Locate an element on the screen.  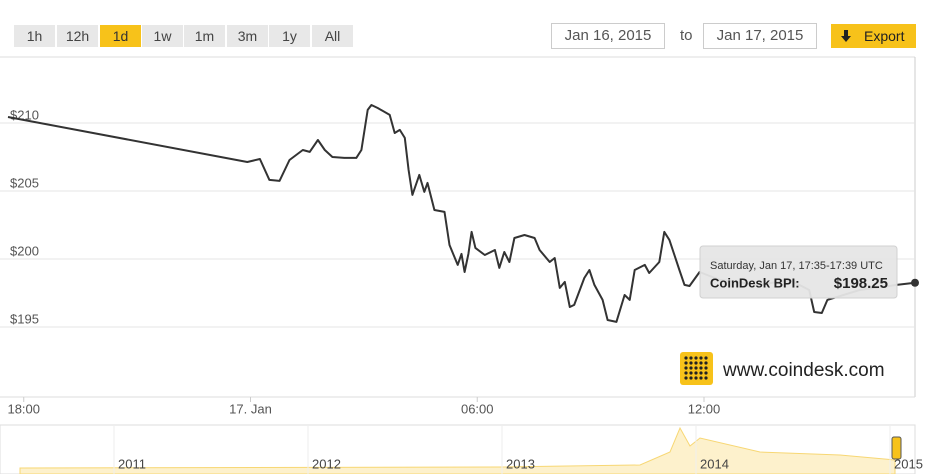
range-button: 1h is located at coordinates (34, 36).